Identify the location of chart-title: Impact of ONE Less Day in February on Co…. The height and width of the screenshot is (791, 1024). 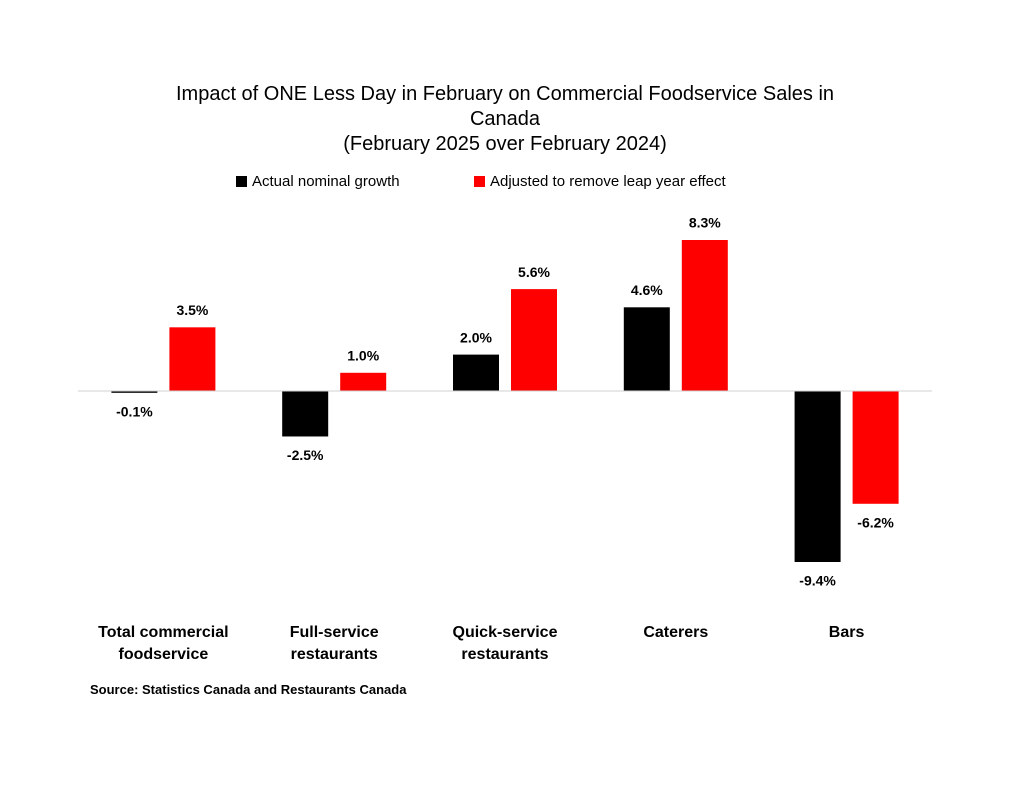
(505, 106).